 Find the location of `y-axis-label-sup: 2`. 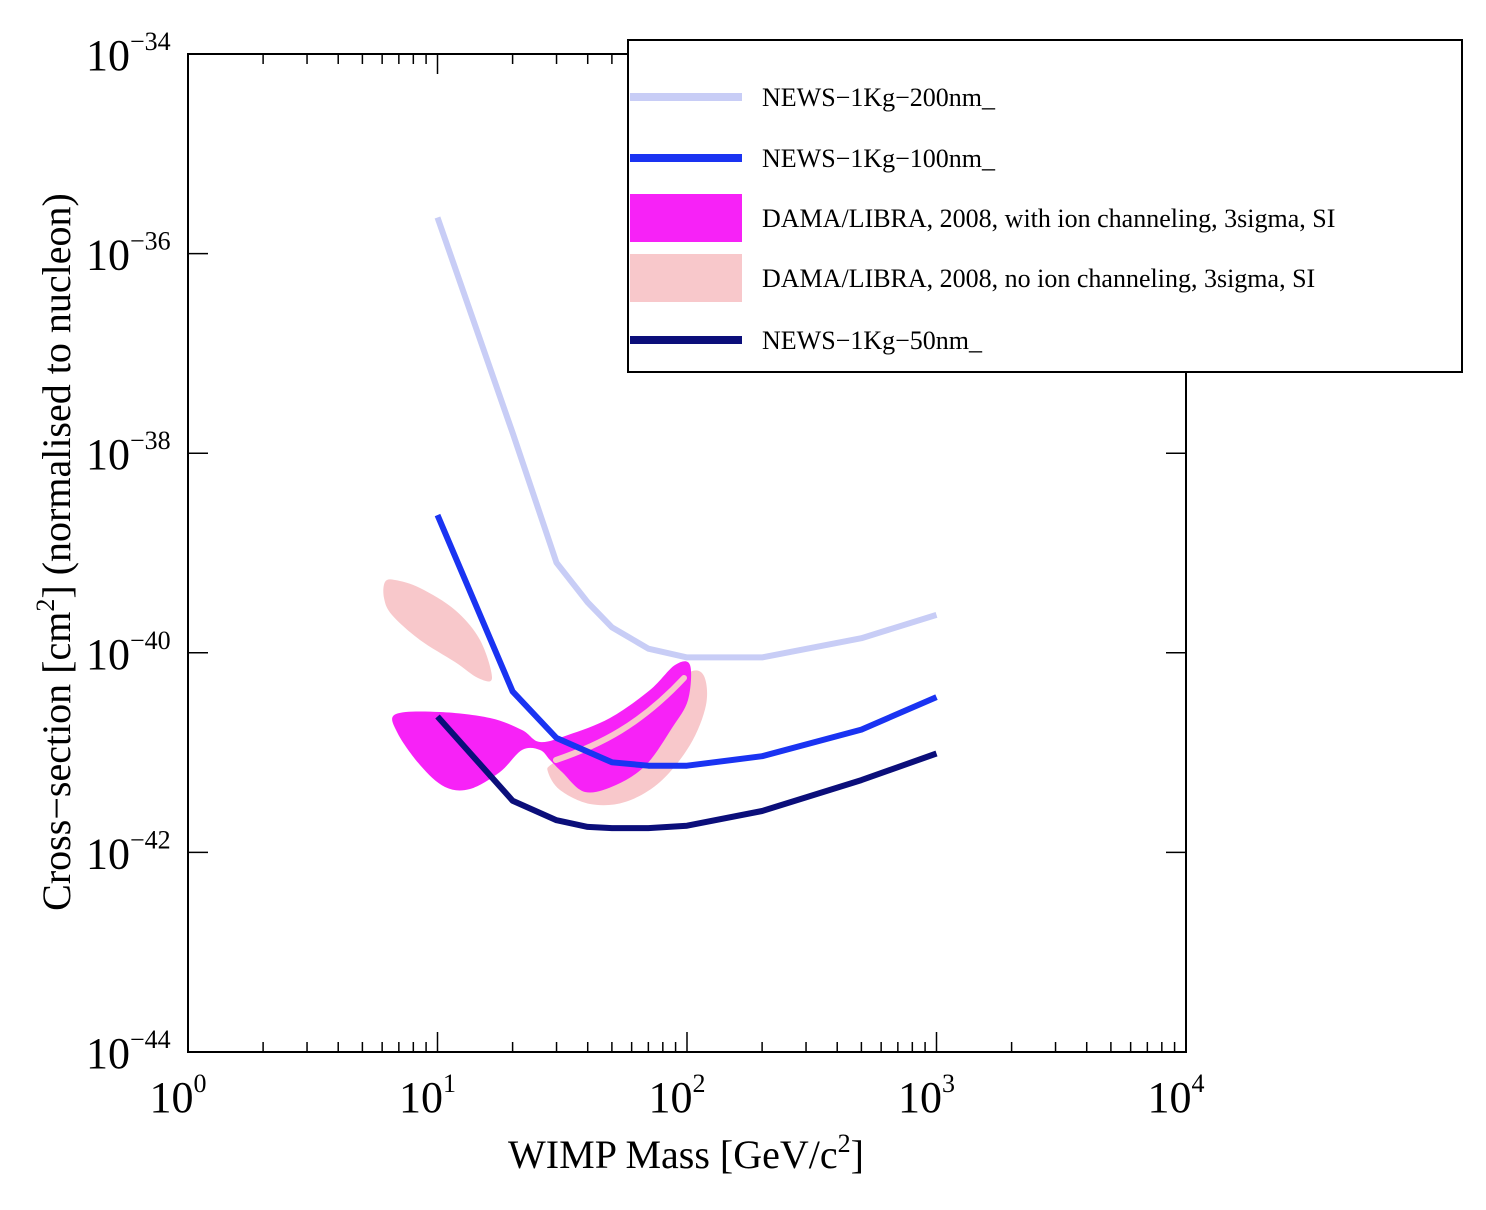

y-axis-label-sup: 2 is located at coordinates (45, 605).